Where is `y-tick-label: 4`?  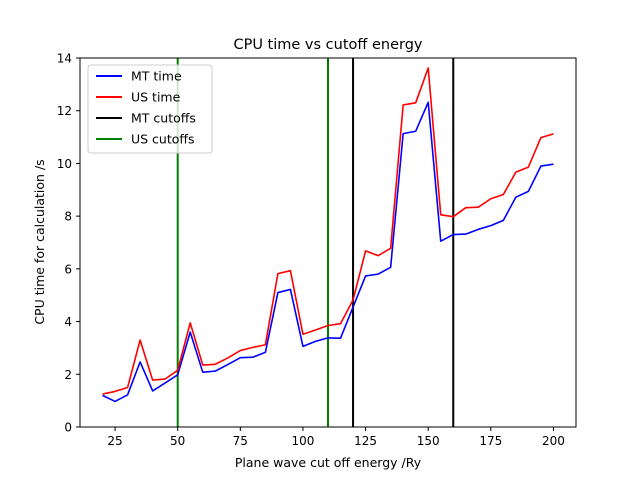 y-tick-label: 4 is located at coordinates (68, 322).